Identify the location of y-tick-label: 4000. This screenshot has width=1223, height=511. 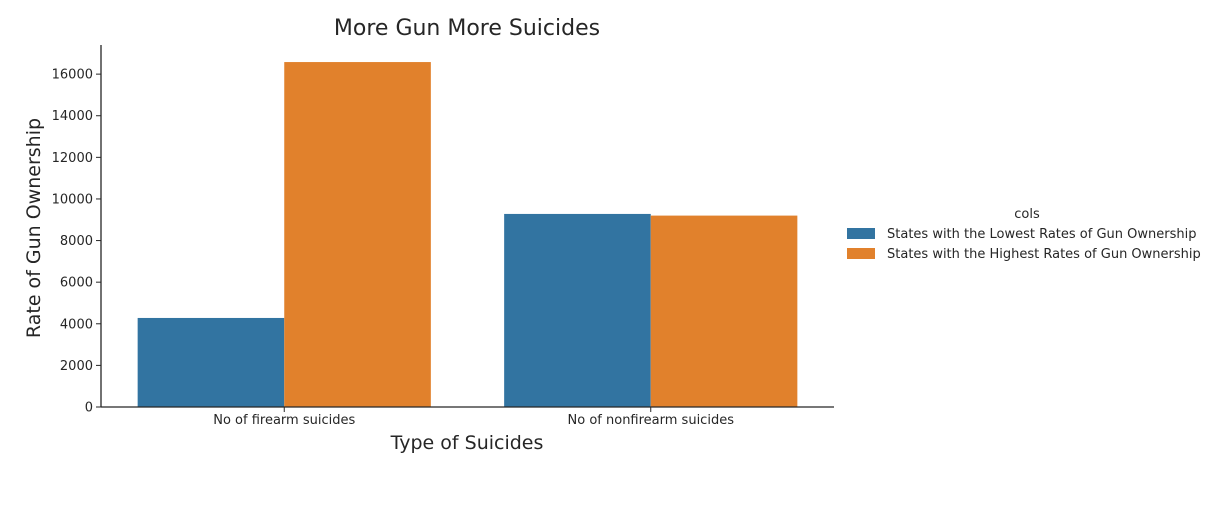
(76, 324).